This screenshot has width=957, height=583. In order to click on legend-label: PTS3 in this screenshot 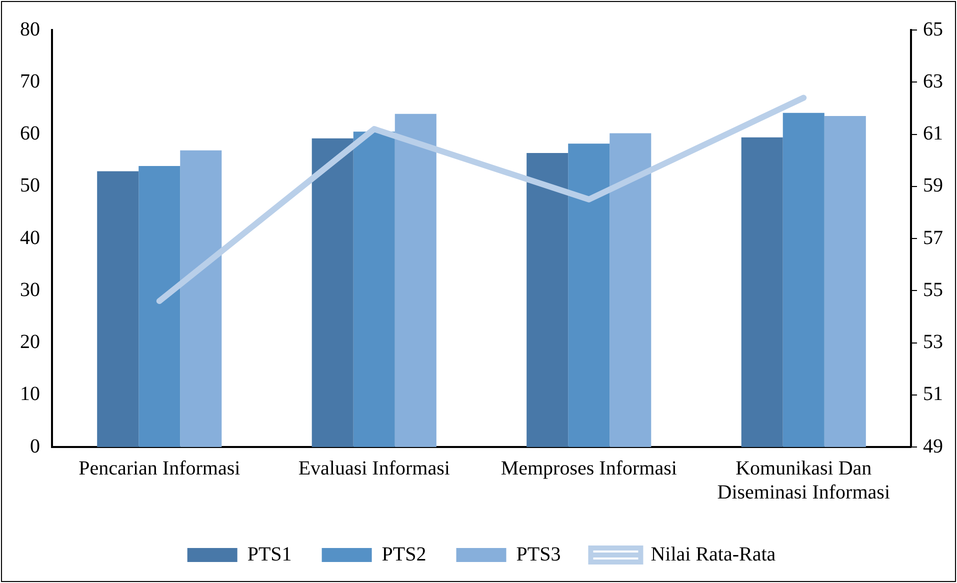, I will do `click(538, 554)`.